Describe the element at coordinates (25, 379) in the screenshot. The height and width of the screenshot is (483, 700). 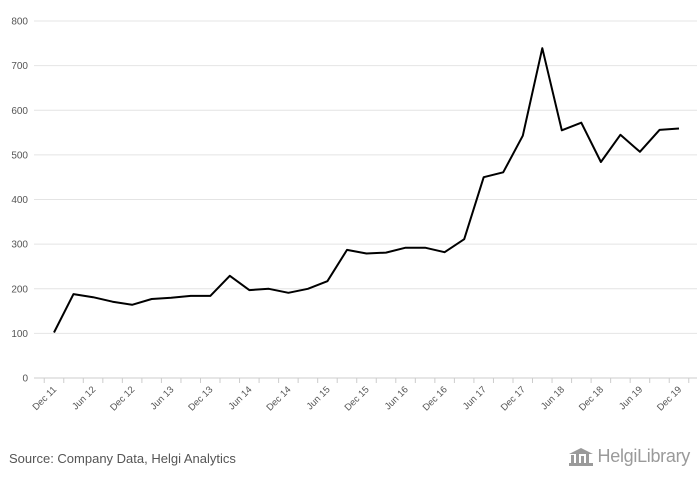
I see `y-tick-label: 0` at that location.